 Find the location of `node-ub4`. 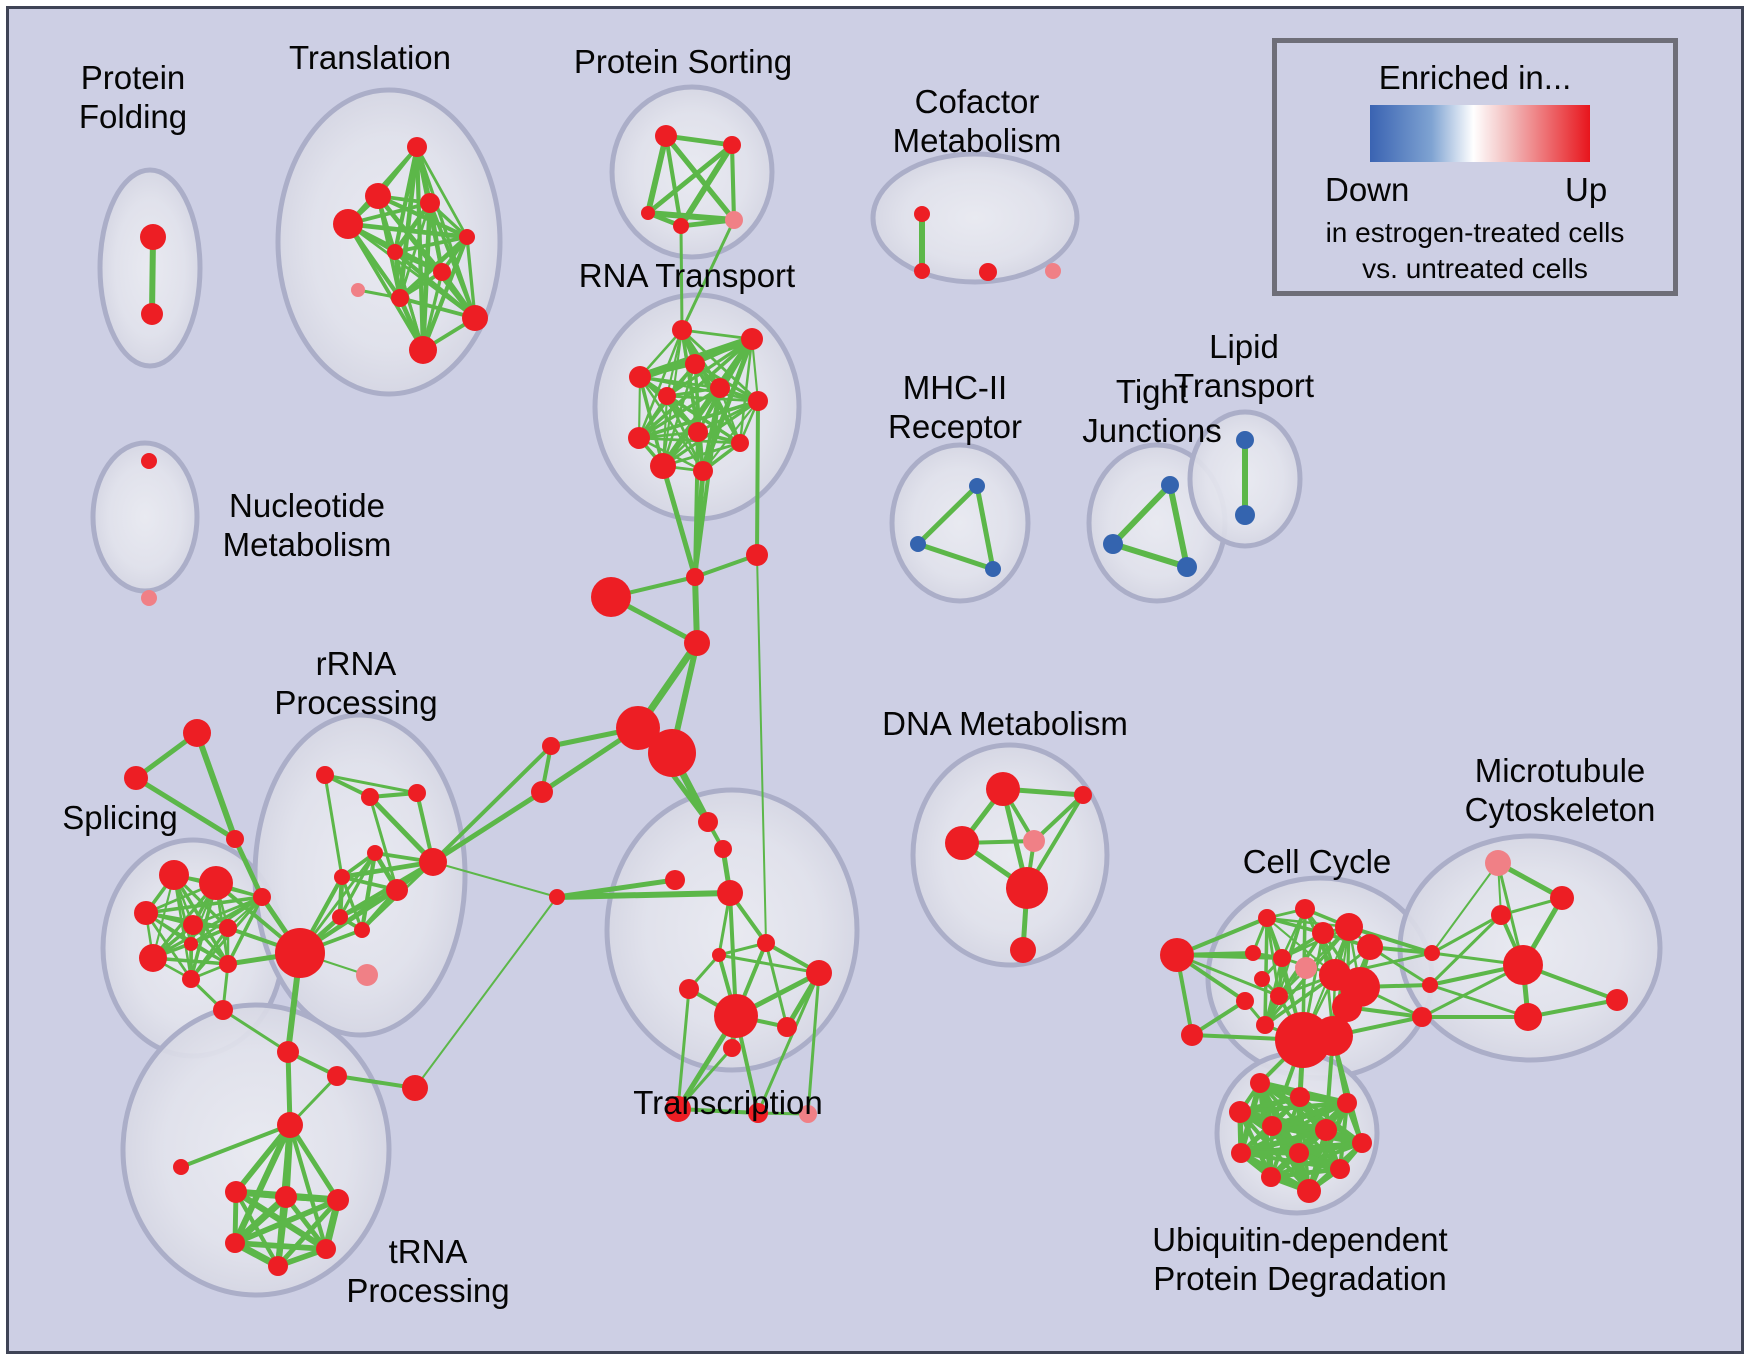

node-ub4 is located at coordinates (1240, 1112).